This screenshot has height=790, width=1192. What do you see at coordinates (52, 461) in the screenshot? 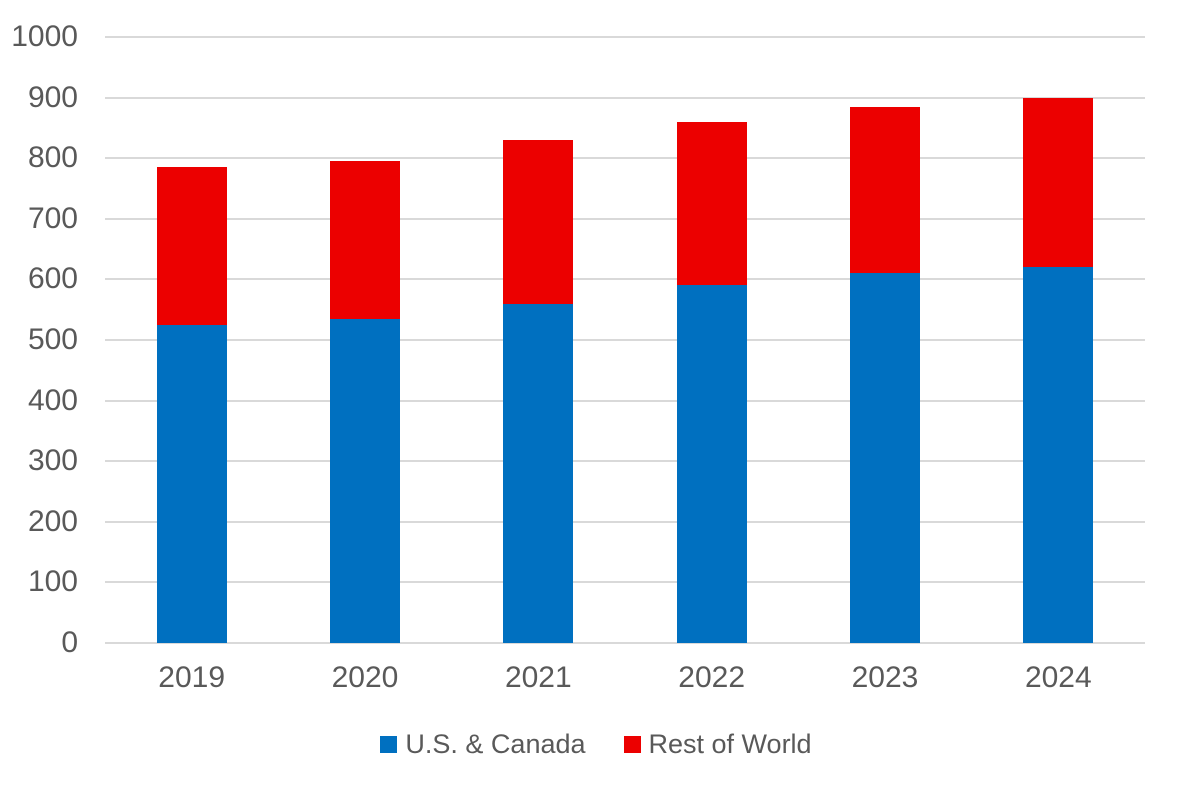
I see `y-tick-label-300: 300` at bounding box center [52, 461].